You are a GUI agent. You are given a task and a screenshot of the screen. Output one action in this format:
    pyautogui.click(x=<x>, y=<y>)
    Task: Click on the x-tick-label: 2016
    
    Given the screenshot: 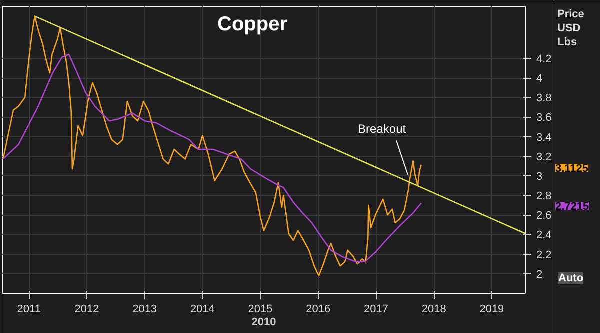 What is the action you would take?
    pyautogui.click(x=318, y=310)
    